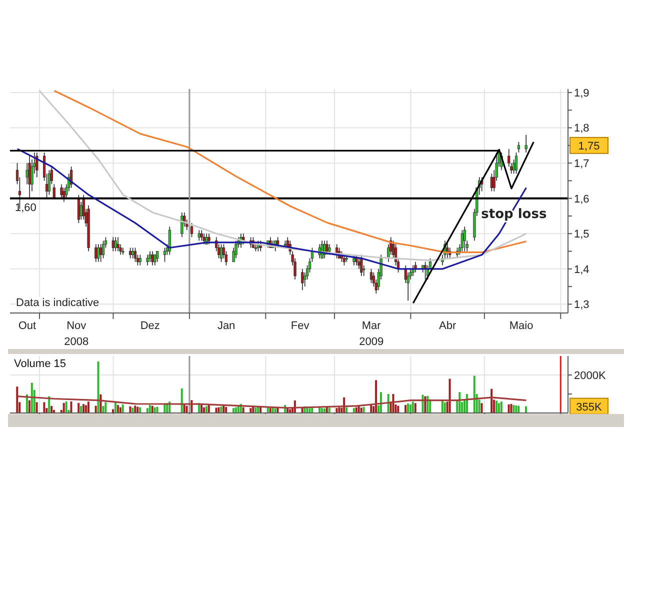 This screenshot has height=601, width=646. What do you see at coordinates (521, 326) in the screenshot?
I see `x-tick-label: Maio` at bounding box center [521, 326].